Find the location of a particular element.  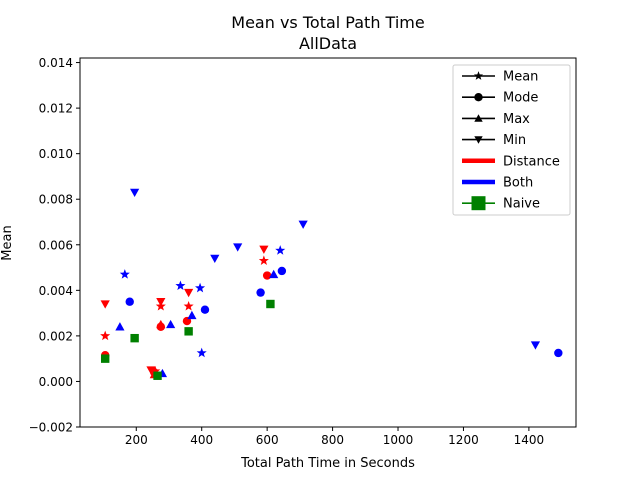

y-tick-label: 0.006 is located at coordinates (56, 245).